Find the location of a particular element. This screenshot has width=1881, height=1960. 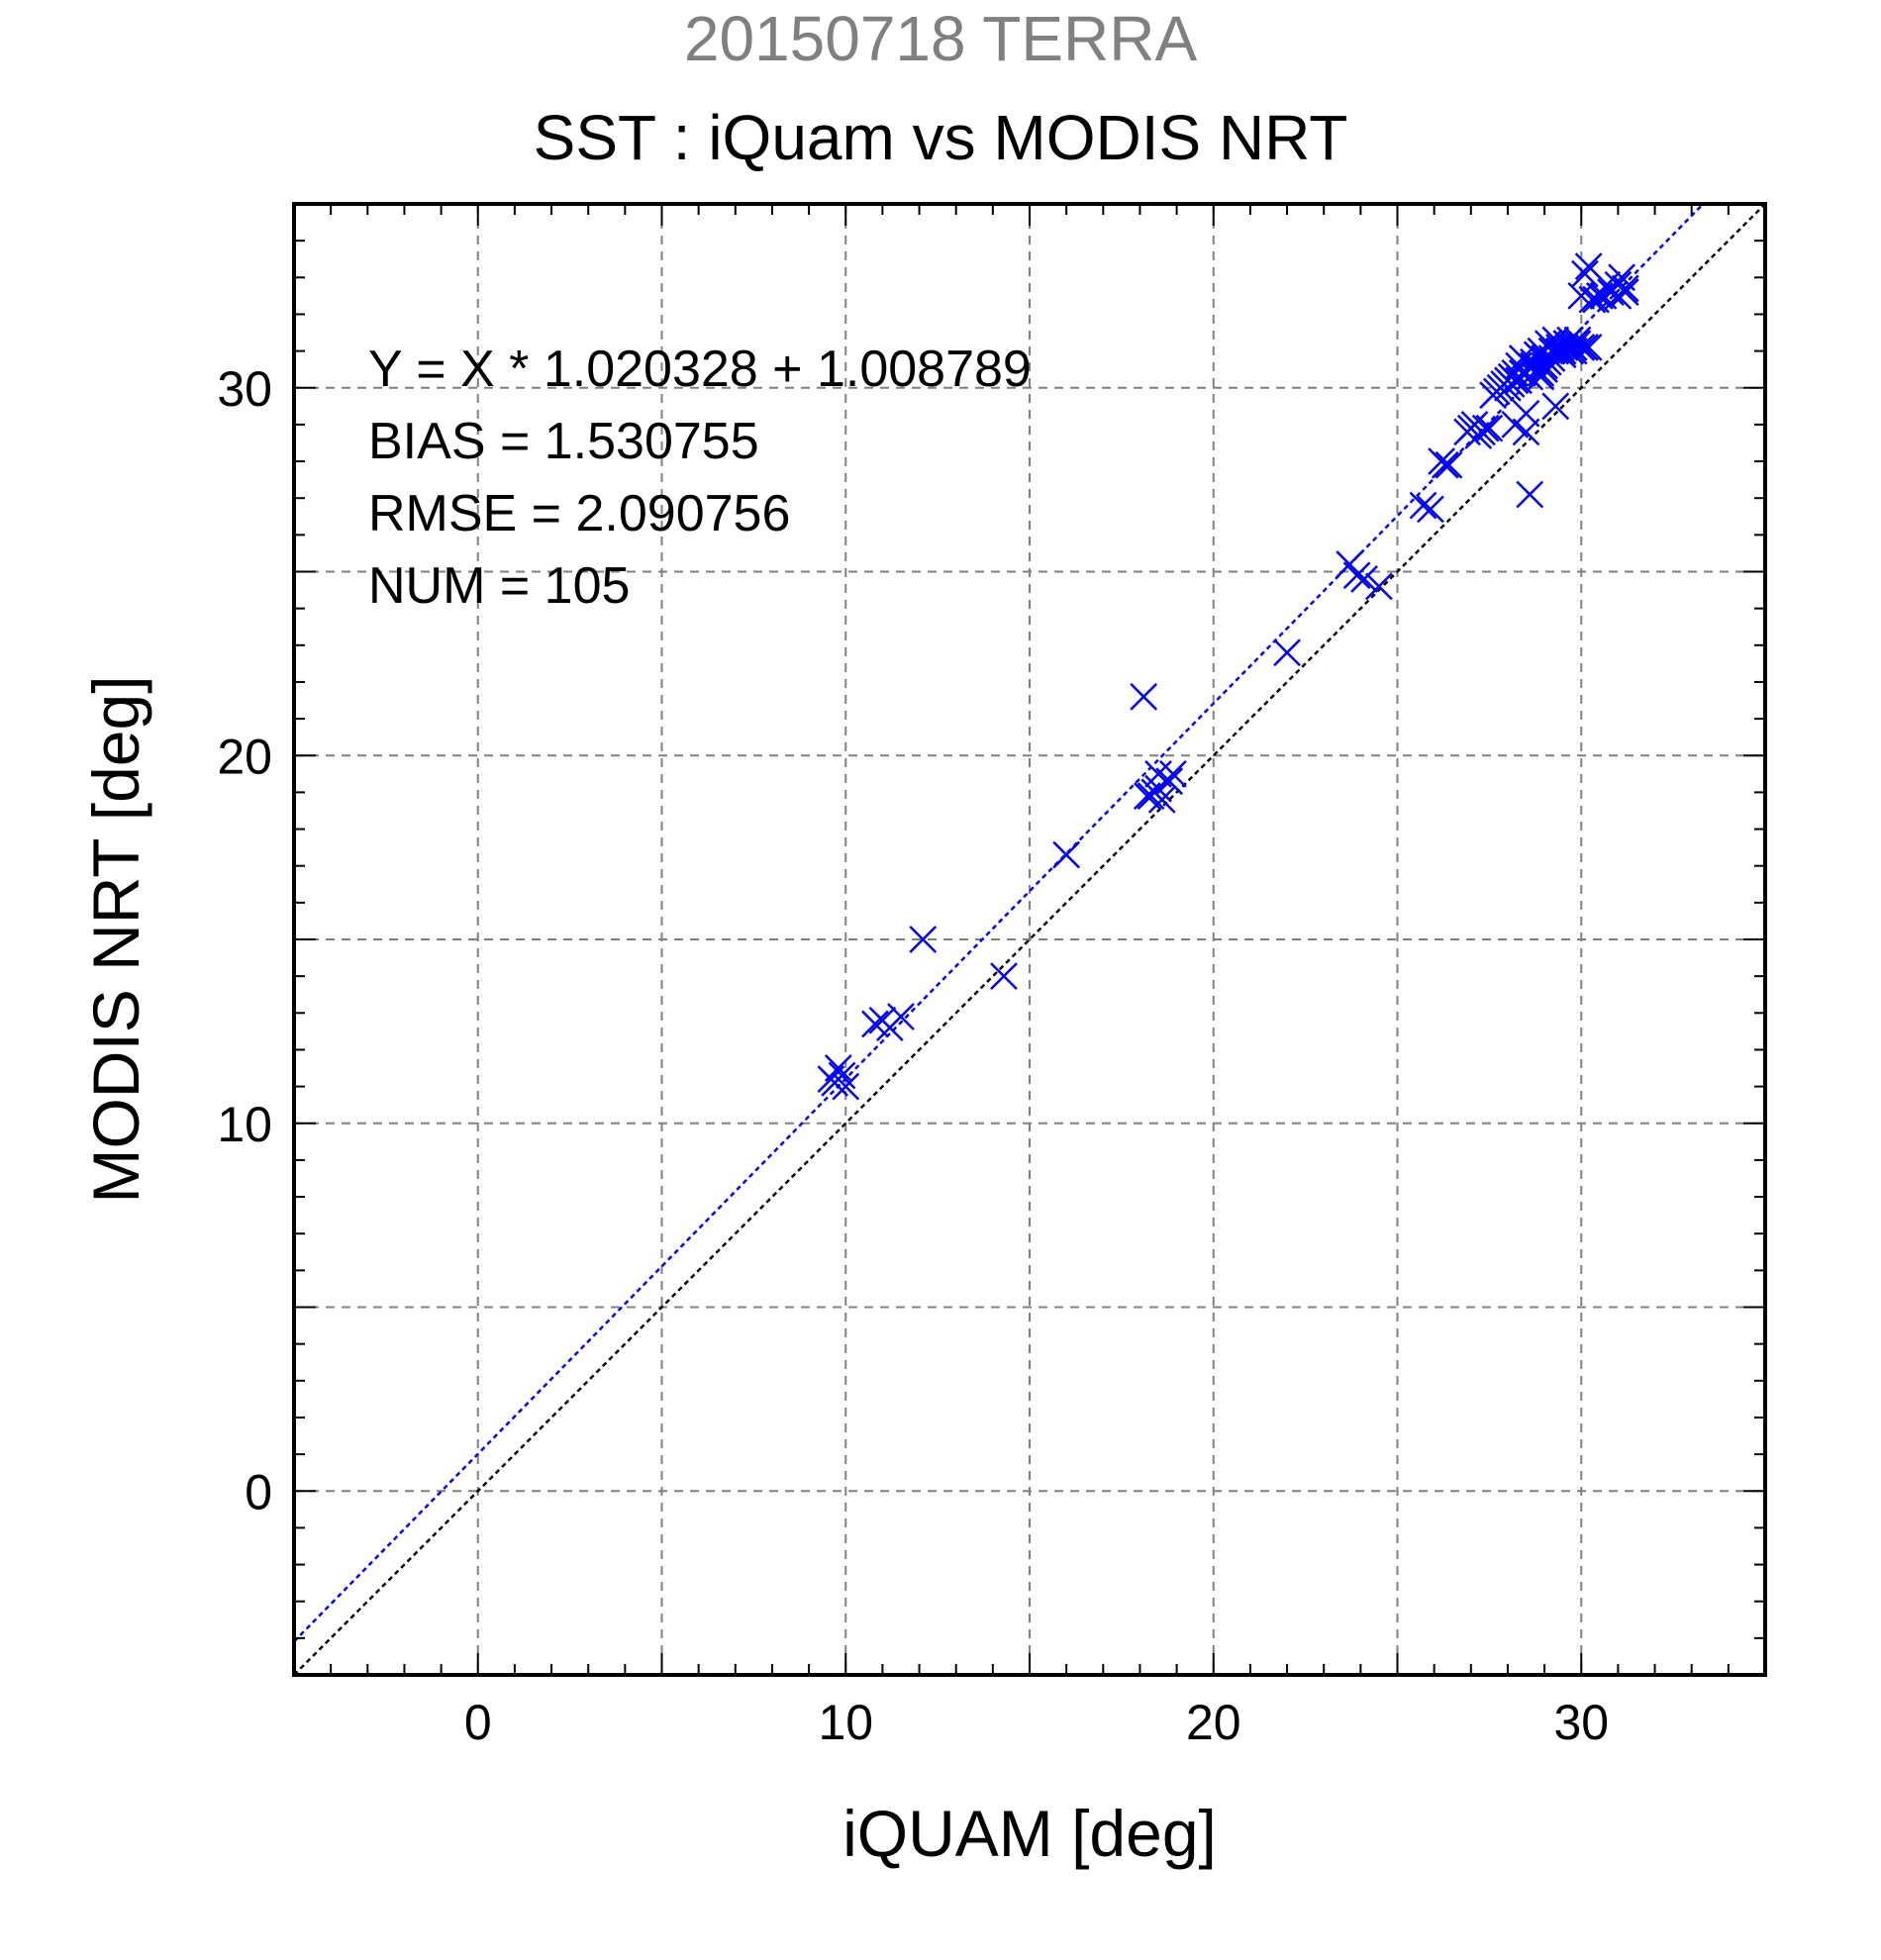

y-tick-label: 0 is located at coordinates (259, 1491).